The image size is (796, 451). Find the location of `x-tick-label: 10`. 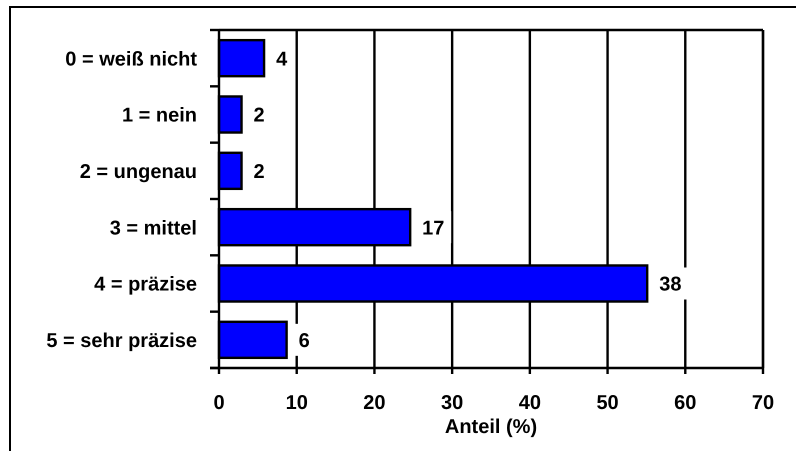

x-tick-label: 10 is located at coordinates (297, 403).